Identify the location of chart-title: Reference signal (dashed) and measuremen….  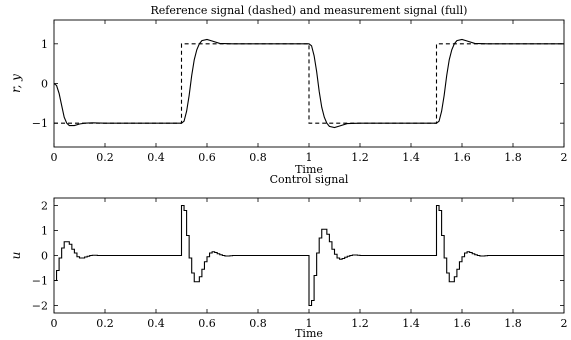
(309, 10).